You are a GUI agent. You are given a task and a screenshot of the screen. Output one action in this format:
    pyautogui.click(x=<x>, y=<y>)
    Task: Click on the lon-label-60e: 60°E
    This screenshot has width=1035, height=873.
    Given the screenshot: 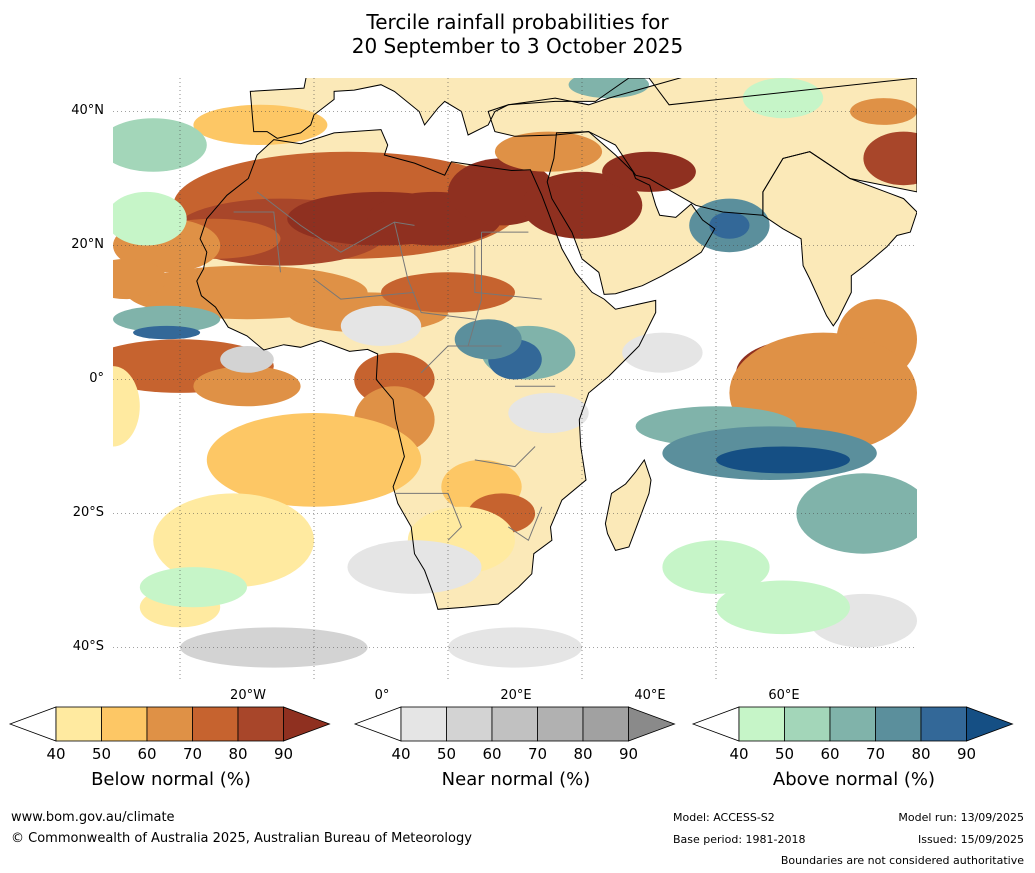 What is the action you would take?
    pyautogui.click(x=784, y=695)
    